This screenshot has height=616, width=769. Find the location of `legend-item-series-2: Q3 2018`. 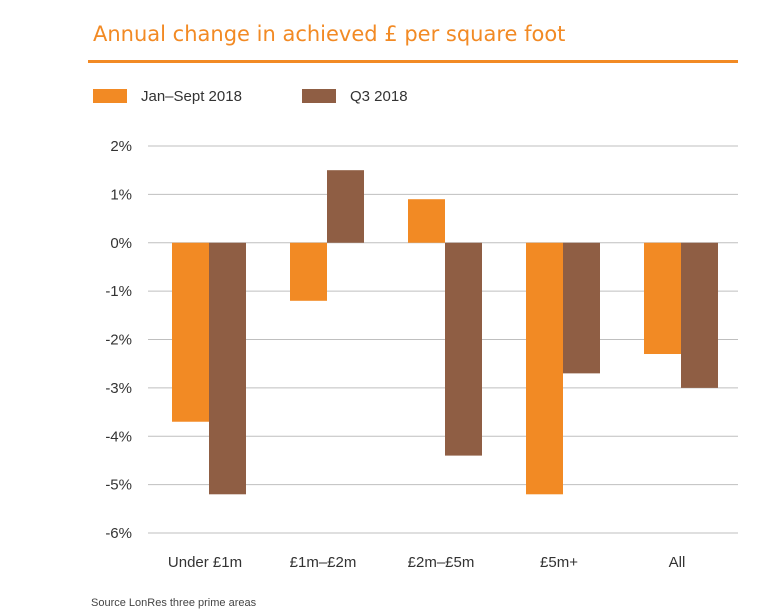

legend-item-series-2: Q3 2018 is located at coordinates (355, 96).